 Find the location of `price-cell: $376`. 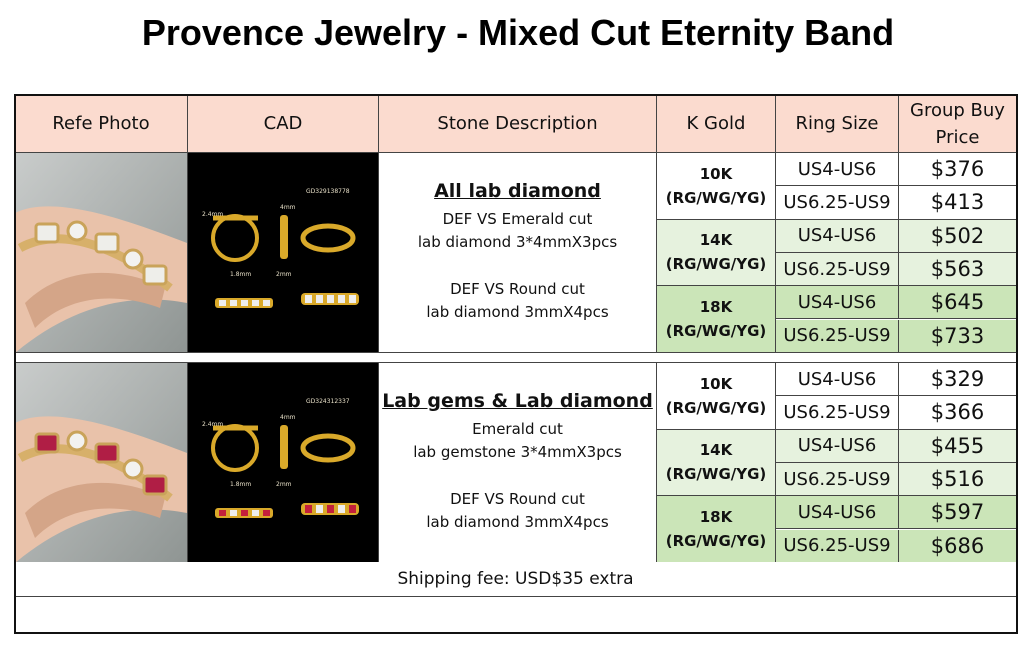

price-cell: $376 is located at coordinates (958, 170).